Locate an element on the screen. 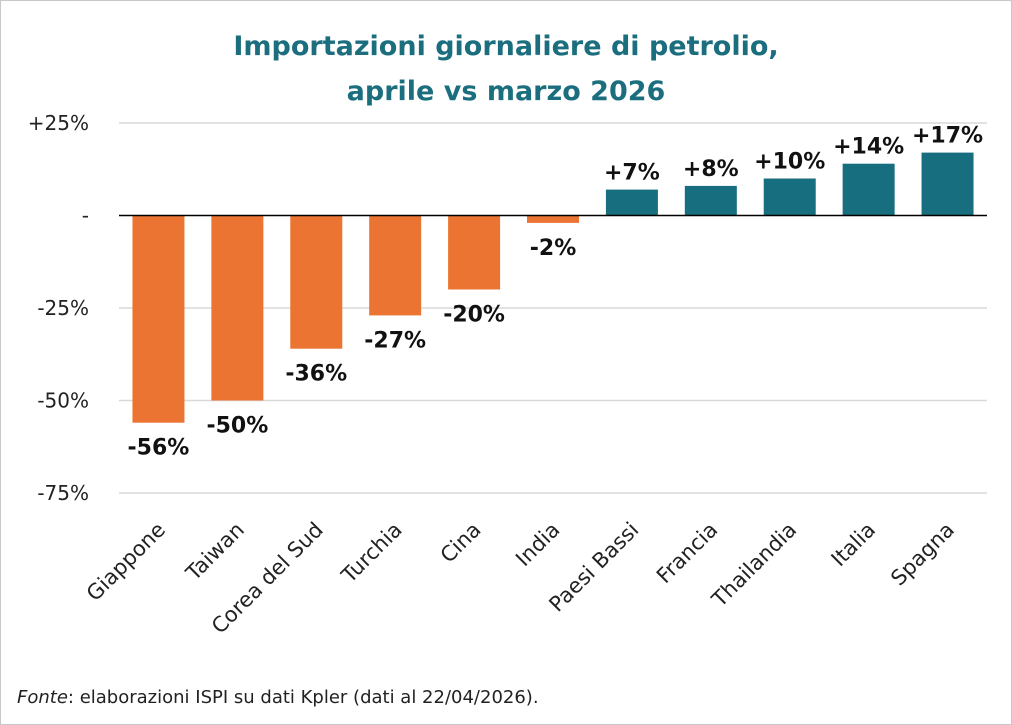 Image resolution: width=1012 pixels, height=725 pixels. source-label: Fonte is located at coordinates (42, 697).